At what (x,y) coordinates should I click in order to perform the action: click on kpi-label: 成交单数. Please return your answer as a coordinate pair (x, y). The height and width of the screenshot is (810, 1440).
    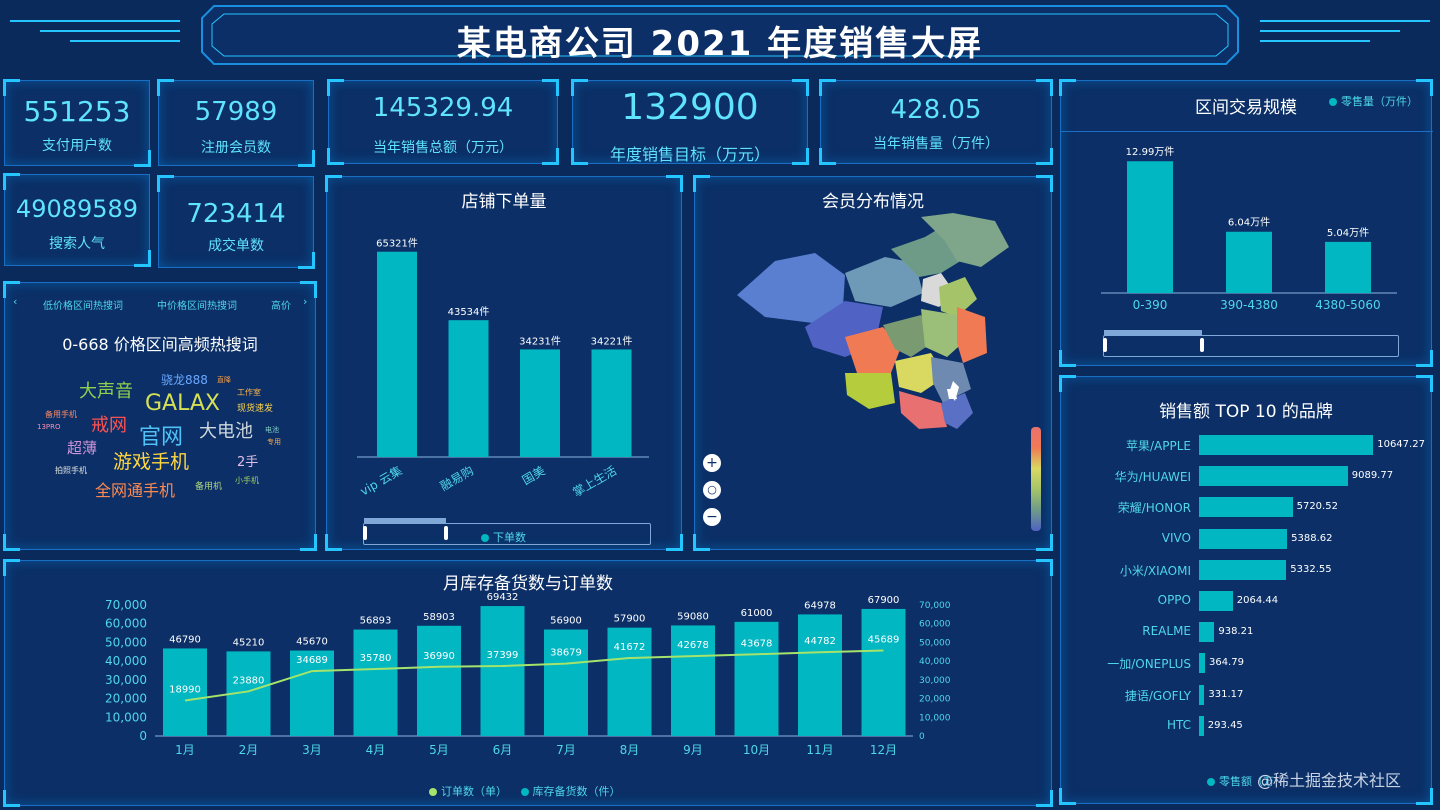
    Looking at the image, I should click on (236, 246).